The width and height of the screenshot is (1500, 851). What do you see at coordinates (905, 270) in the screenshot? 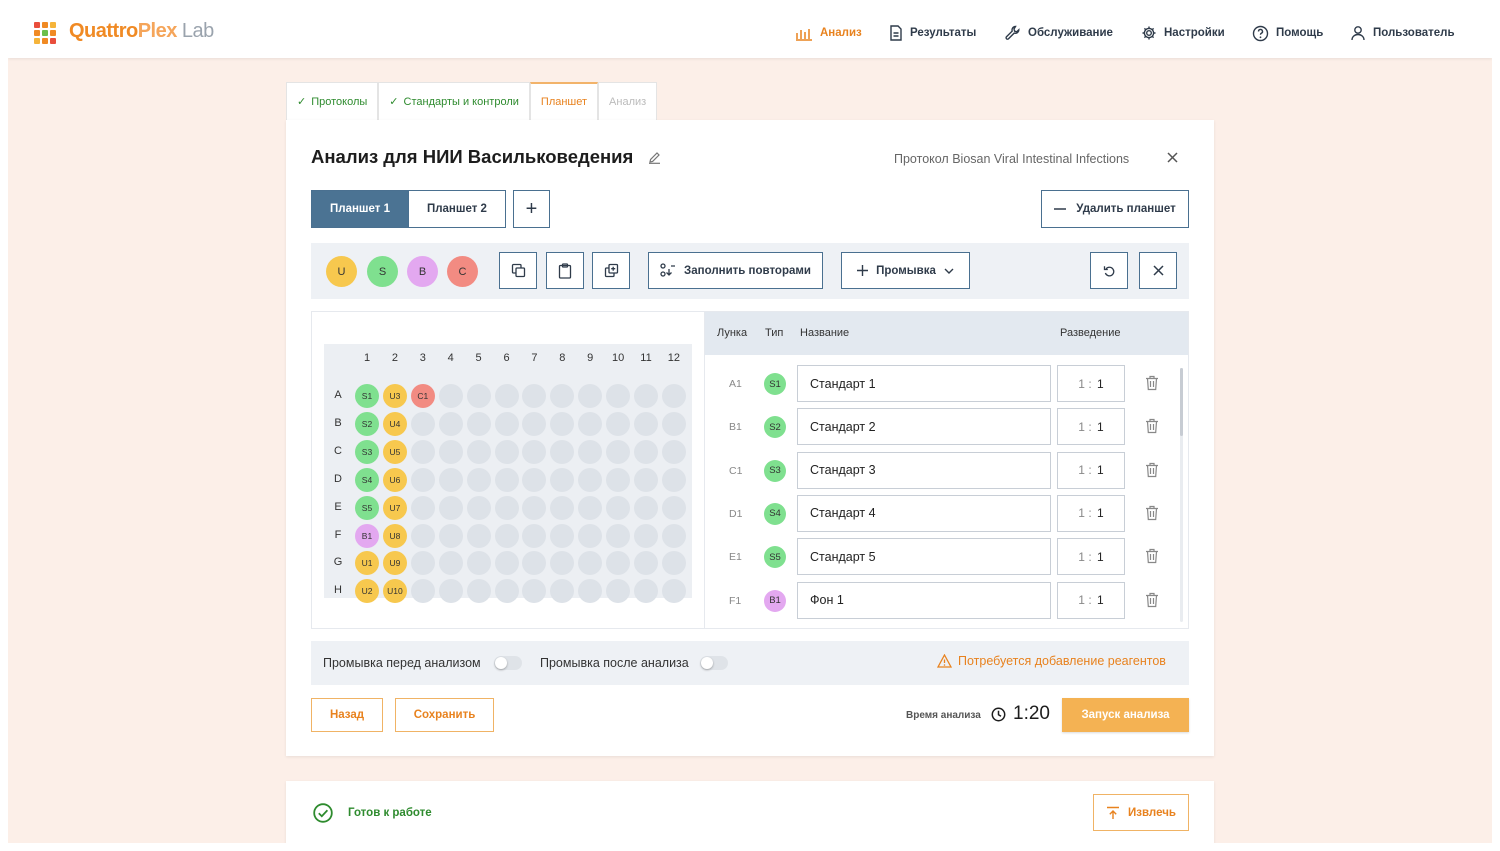
I see `wash-dropdown: Промывка` at bounding box center [905, 270].